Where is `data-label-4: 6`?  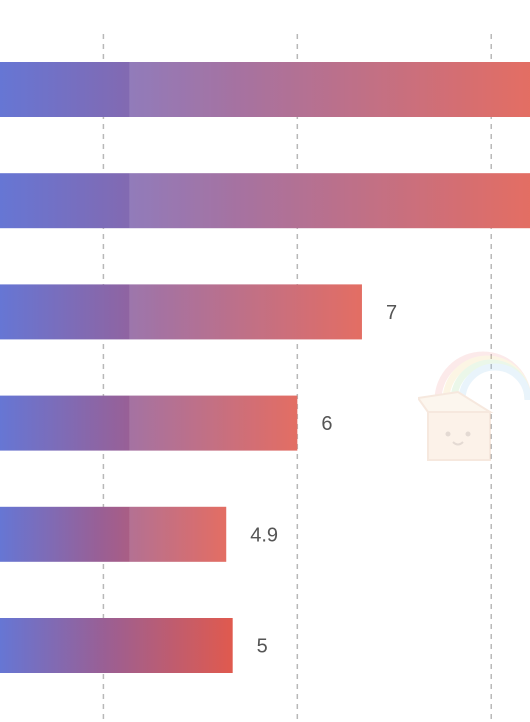 data-label-4: 6 is located at coordinates (326, 424).